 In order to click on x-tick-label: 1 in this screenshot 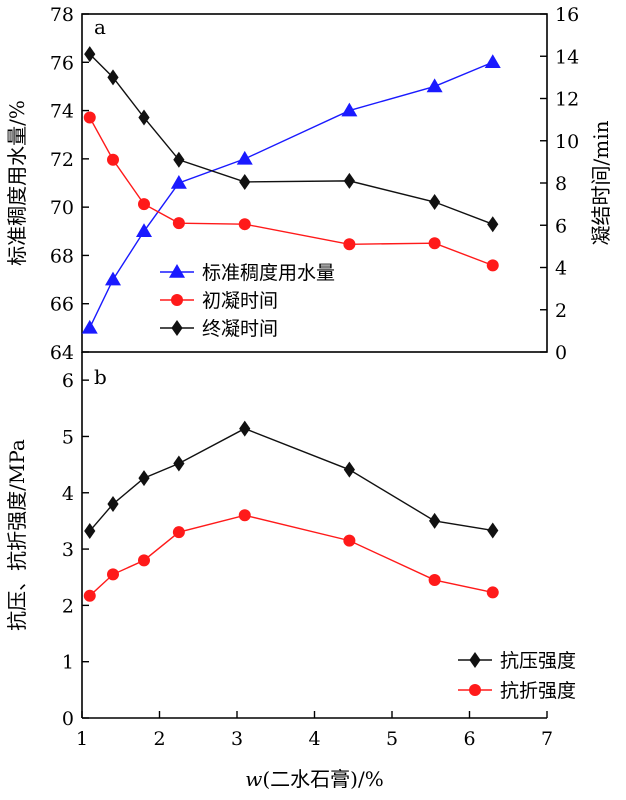, I will do `click(82, 739)`.